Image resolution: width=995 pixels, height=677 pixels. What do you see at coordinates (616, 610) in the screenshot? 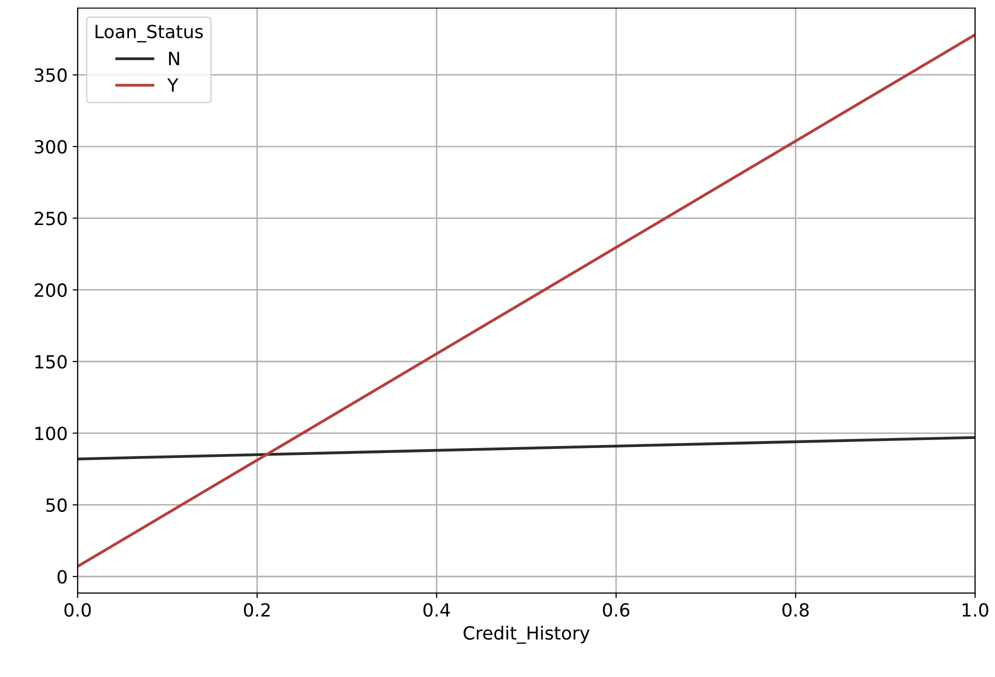
I see `x-tick-label: 0.6` at bounding box center [616, 610].